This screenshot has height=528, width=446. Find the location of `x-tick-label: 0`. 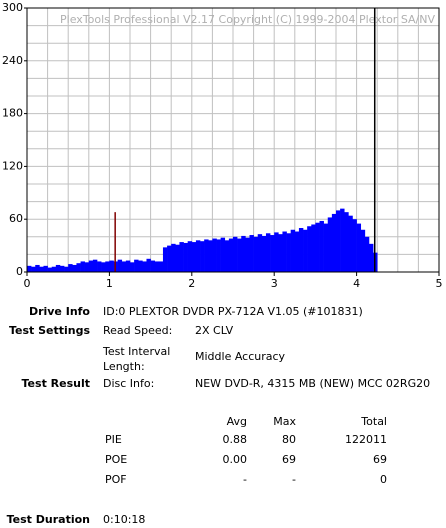

x-tick-label: 0 is located at coordinates (27, 283).